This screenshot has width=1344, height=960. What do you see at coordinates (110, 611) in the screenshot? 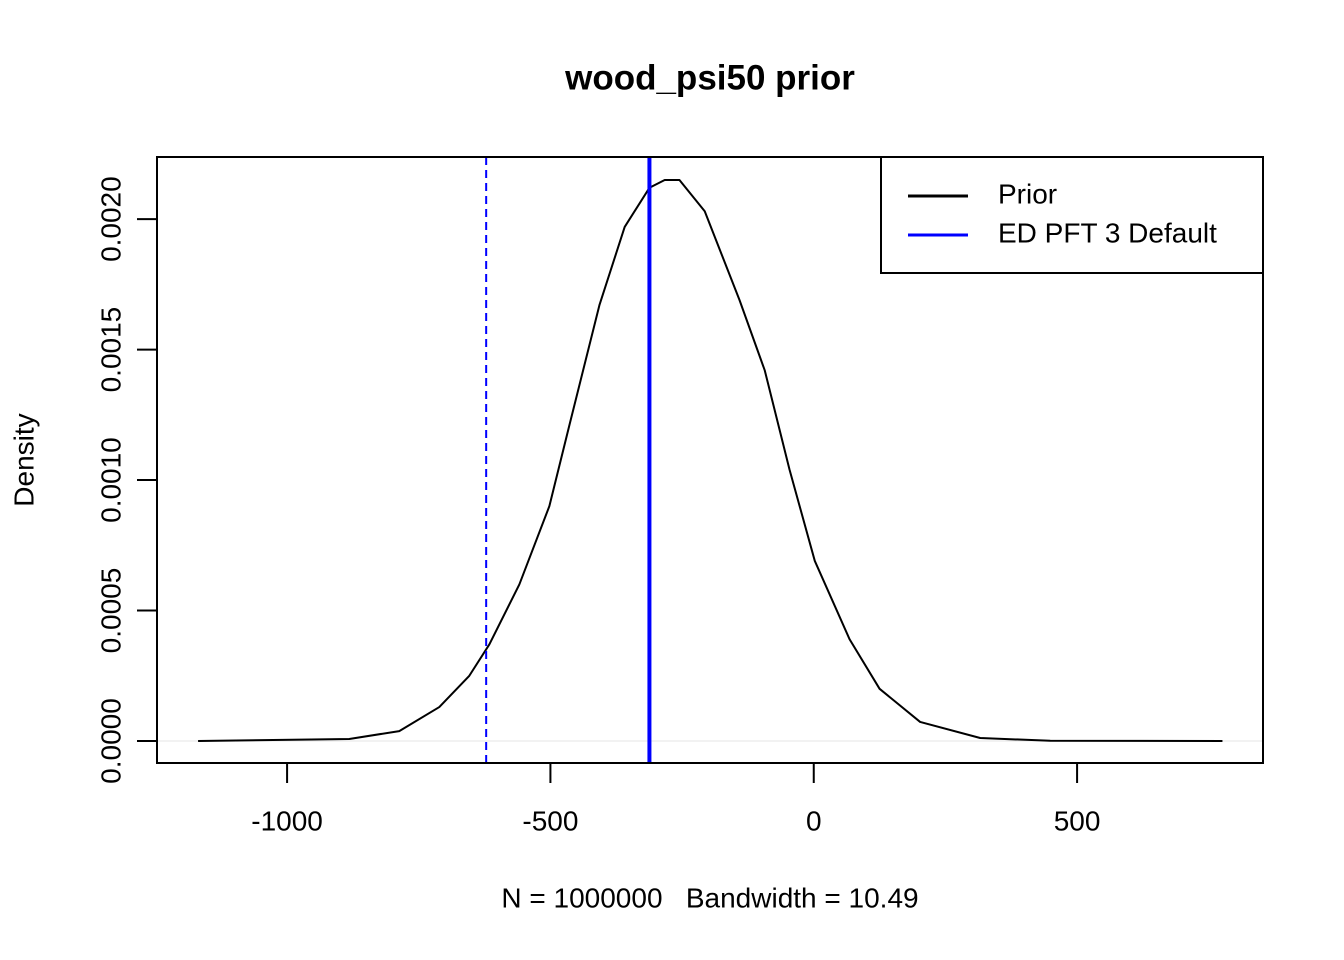
I see `y-tick-label: 0.0005` at bounding box center [110, 611].